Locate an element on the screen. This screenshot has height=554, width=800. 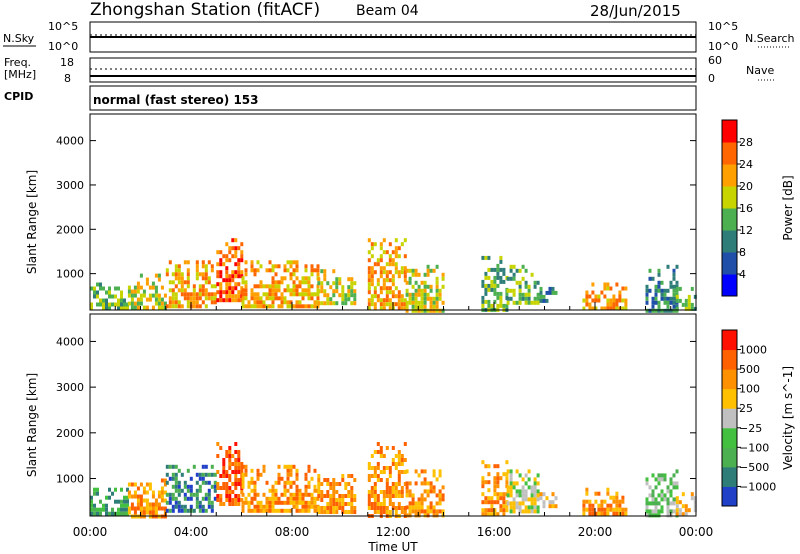
colorbar-frame is located at coordinates (729, 418).